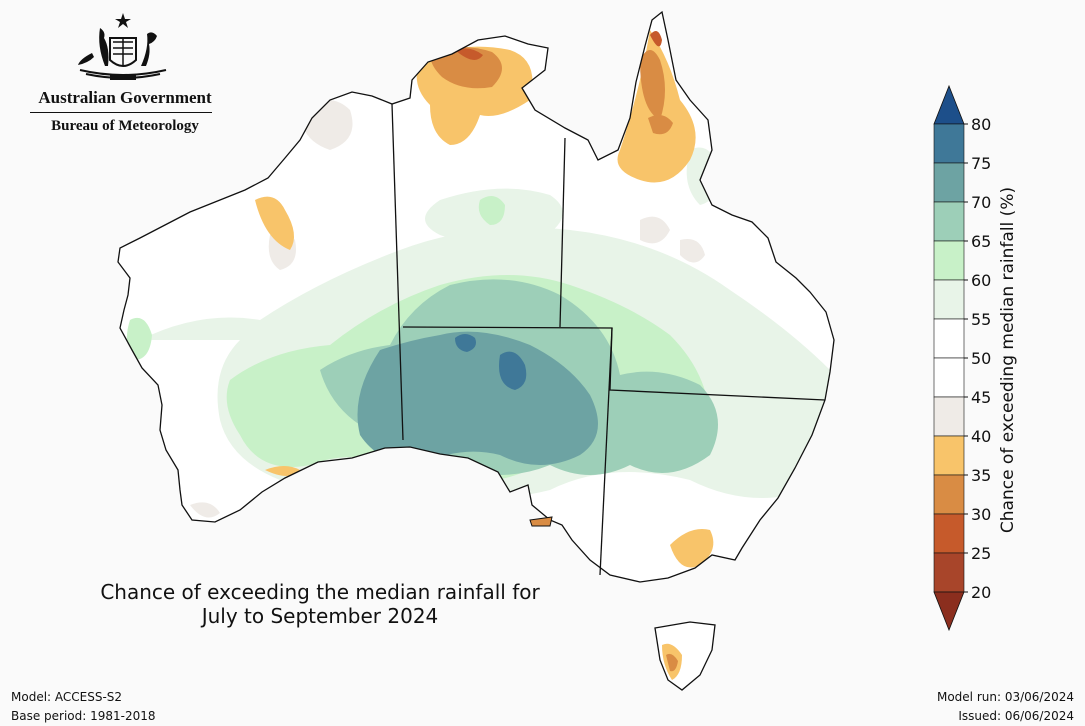 Image resolution: width=1085 pixels, height=726 pixels. What do you see at coordinates (67, 697) in the screenshot?
I see `model-label: Model: ACCESS-S2` at bounding box center [67, 697].